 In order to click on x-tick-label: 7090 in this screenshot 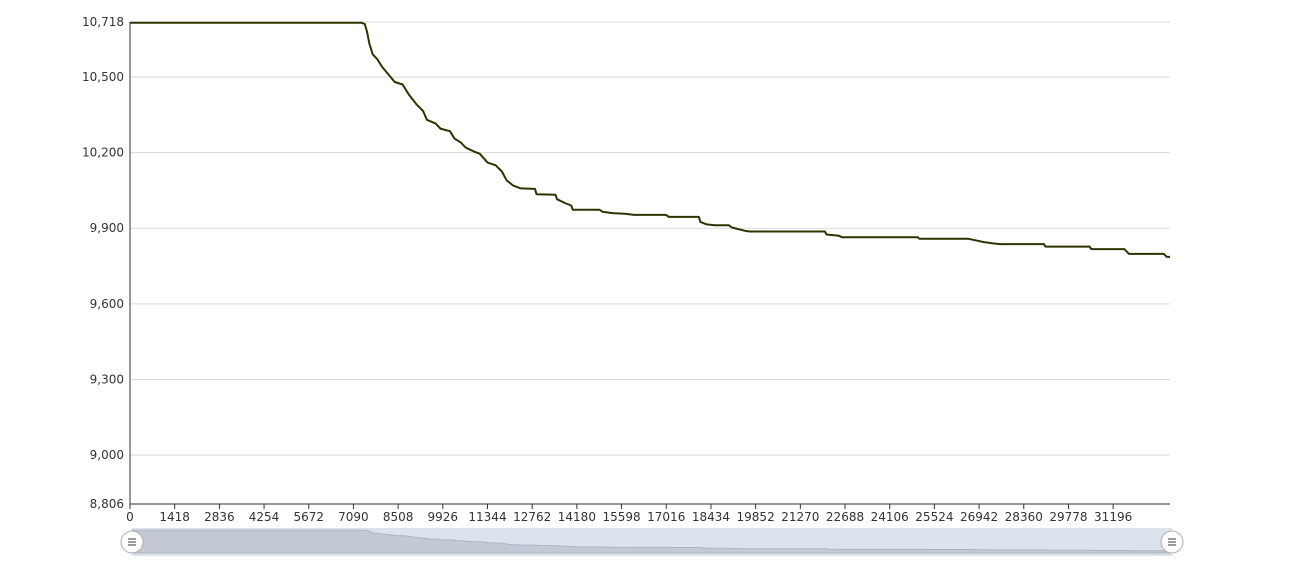, I will do `click(353, 517)`.